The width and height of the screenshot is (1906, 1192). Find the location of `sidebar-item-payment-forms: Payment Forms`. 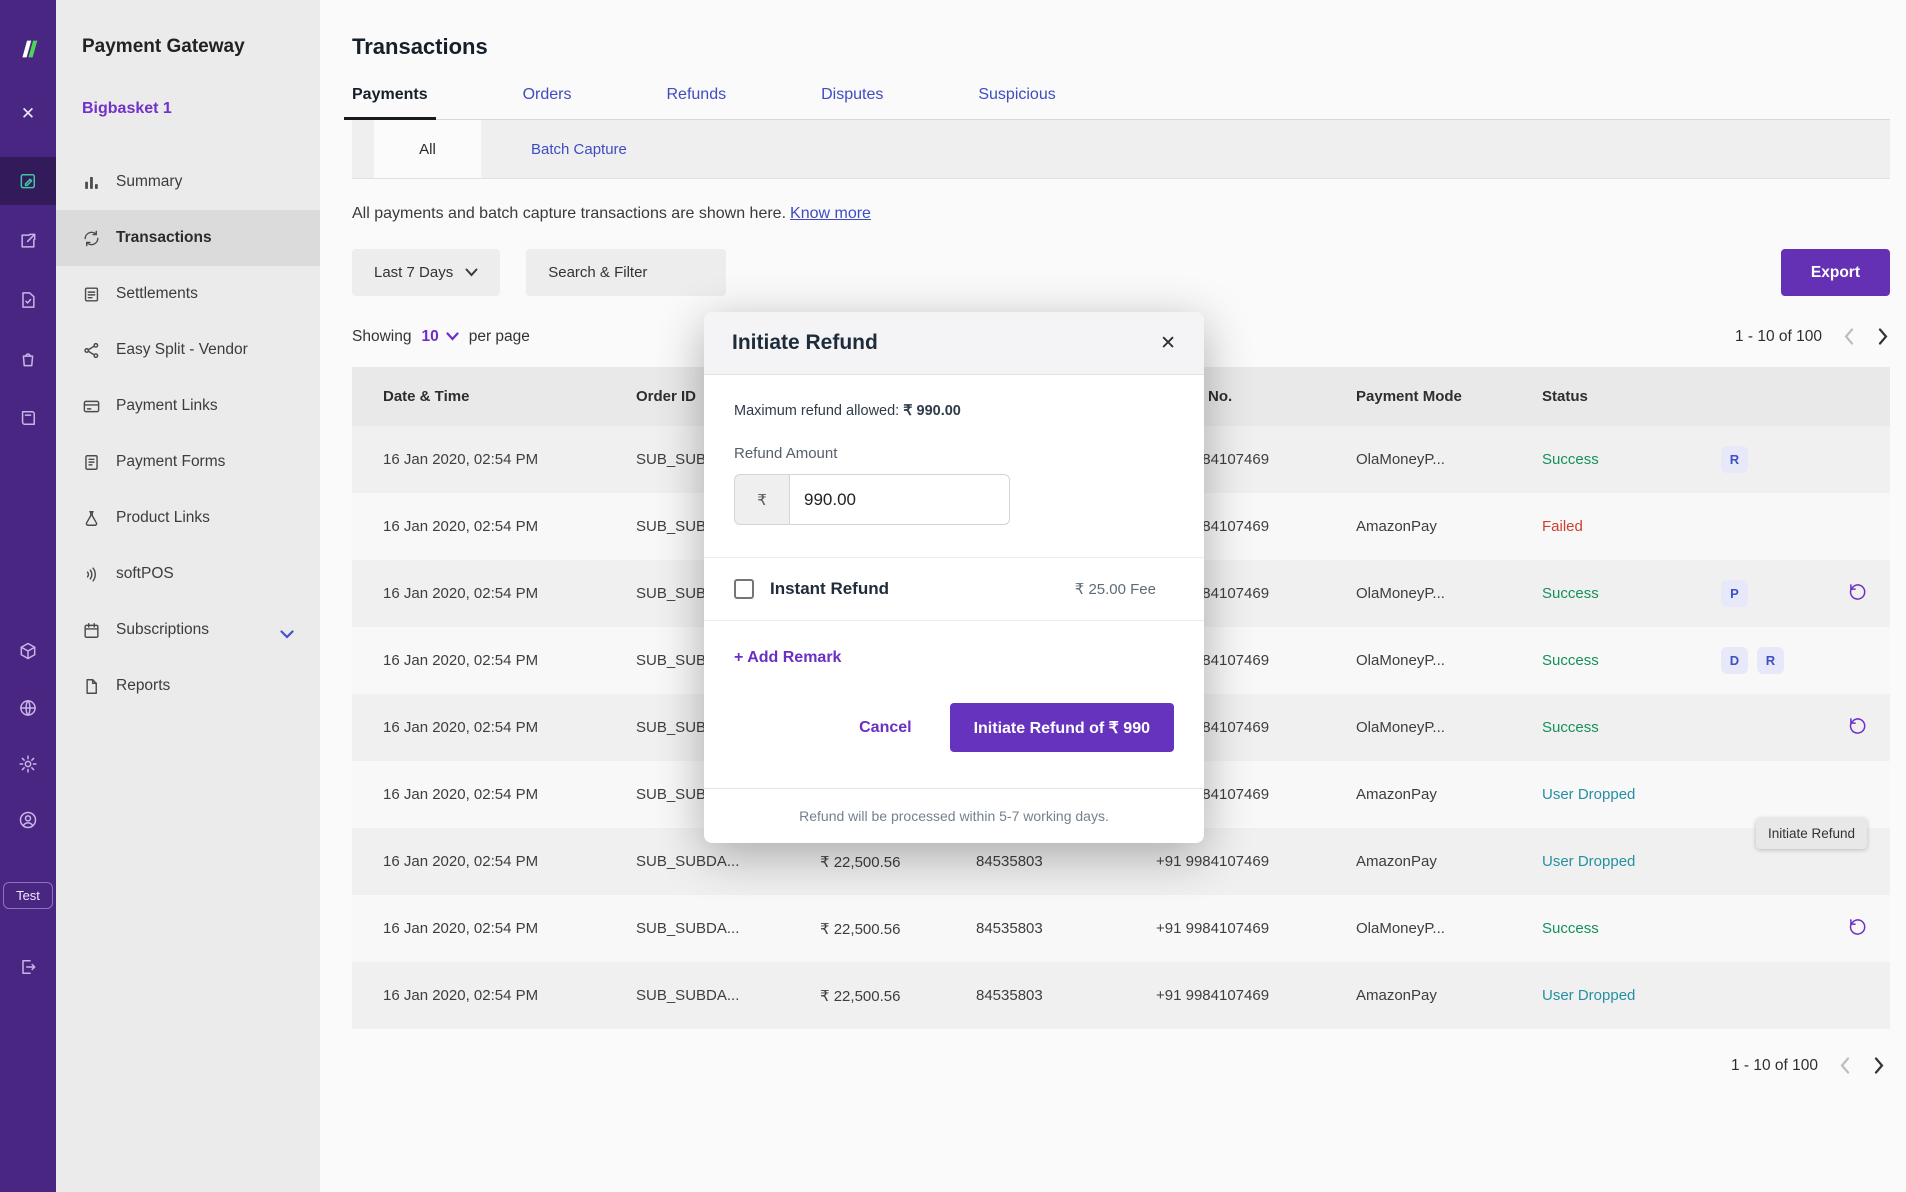

sidebar-item-payment-forms: Payment Forms is located at coordinates (188, 462).